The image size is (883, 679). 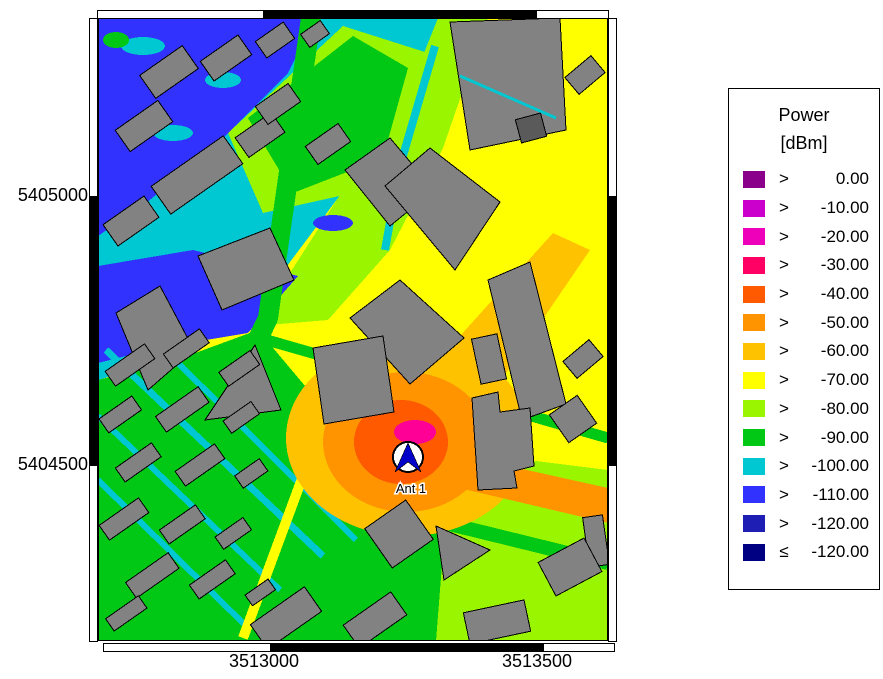 What do you see at coordinates (804, 409) in the screenshot?
I see `legend-row: > -80.00` at bounding box center [804, 409].